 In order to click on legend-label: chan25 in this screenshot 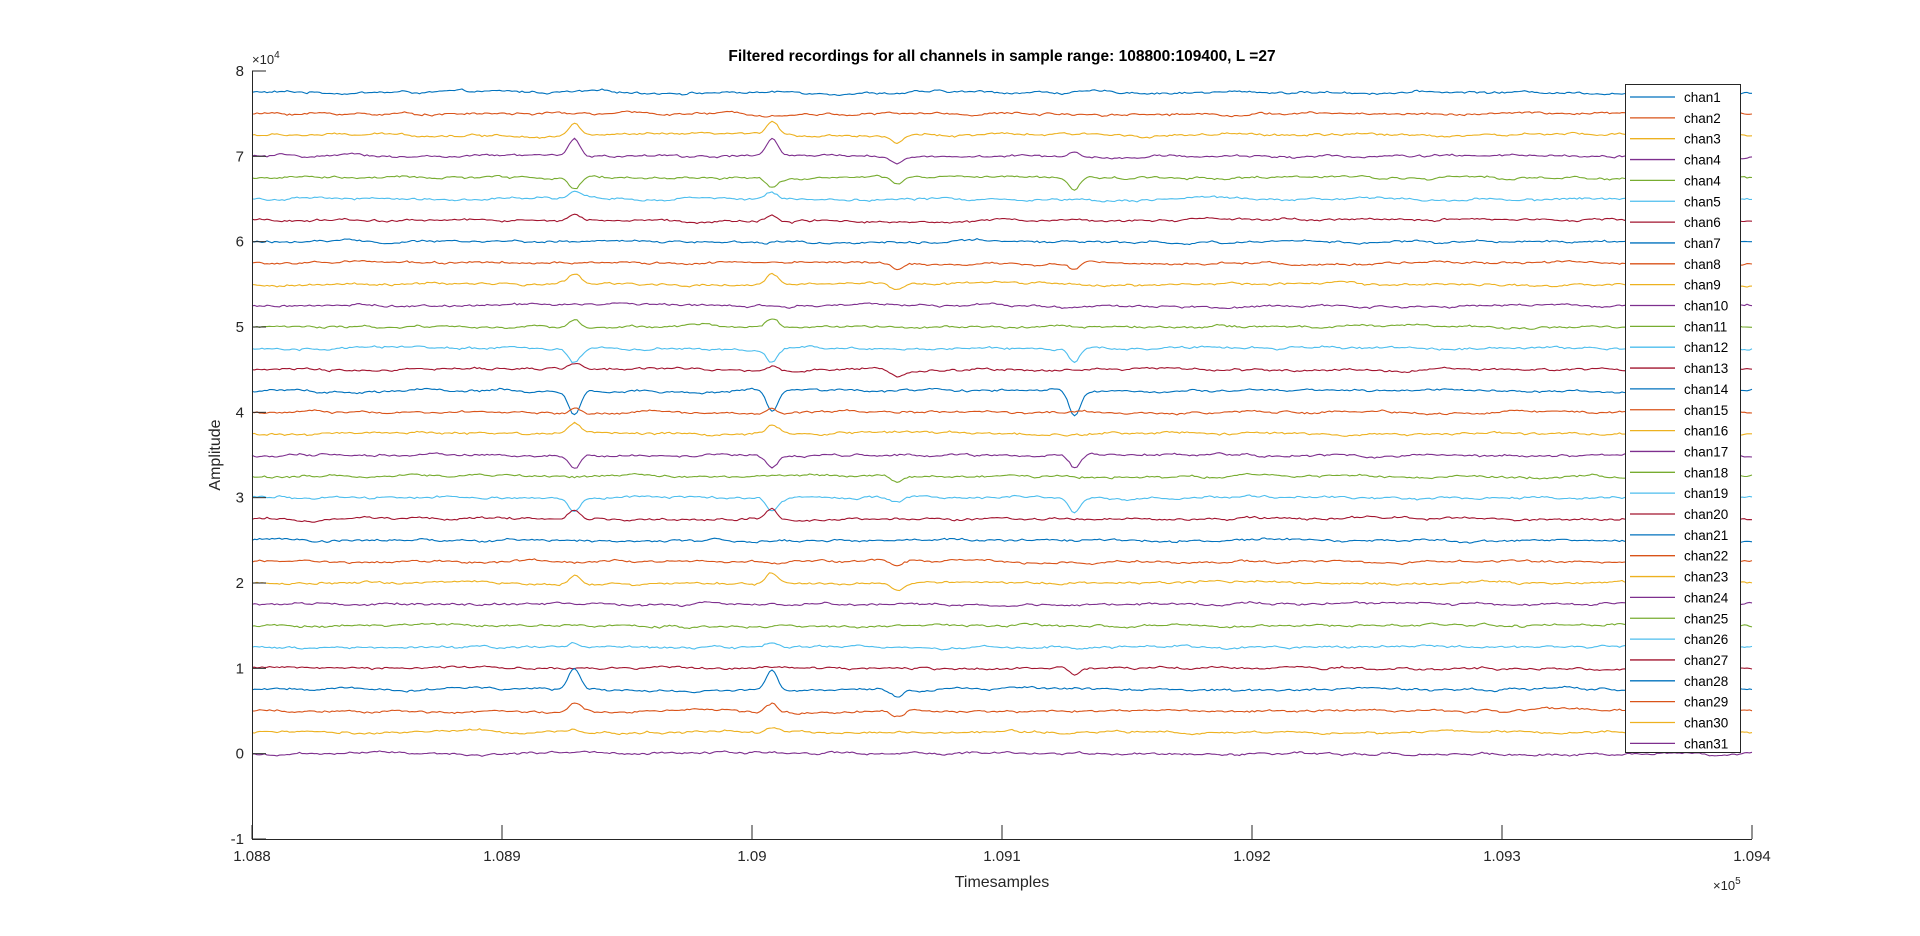, I will do `click(1706, 618)`.